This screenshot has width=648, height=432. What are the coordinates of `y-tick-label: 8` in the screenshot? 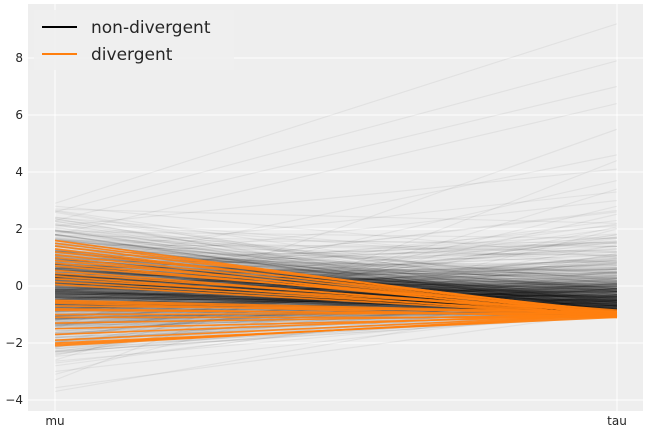 It's located at (19, 58).